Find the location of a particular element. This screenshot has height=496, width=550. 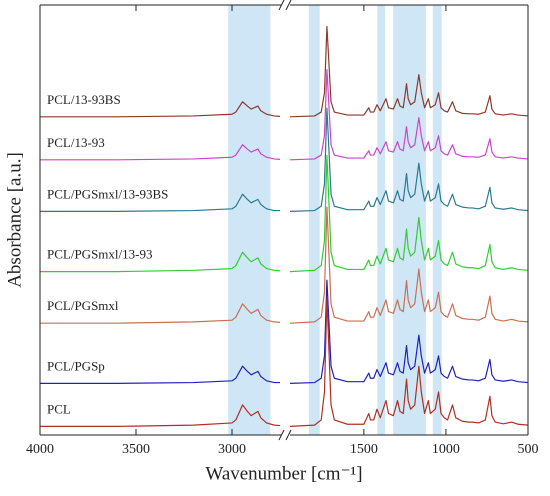

x-tick-label: 3000 is located at coordinates (232, 449).